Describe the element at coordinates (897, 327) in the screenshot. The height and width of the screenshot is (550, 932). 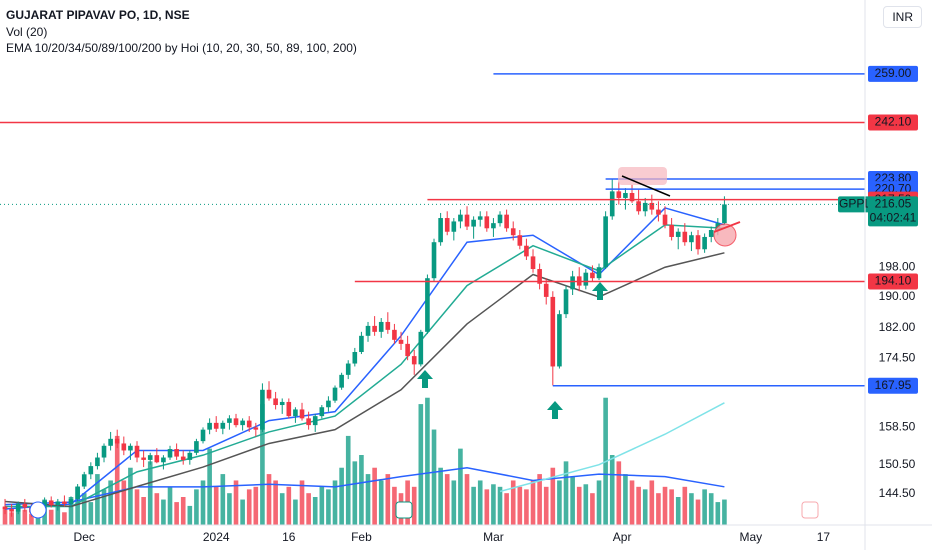
I see `y-tick-label: 182.00` at that location.